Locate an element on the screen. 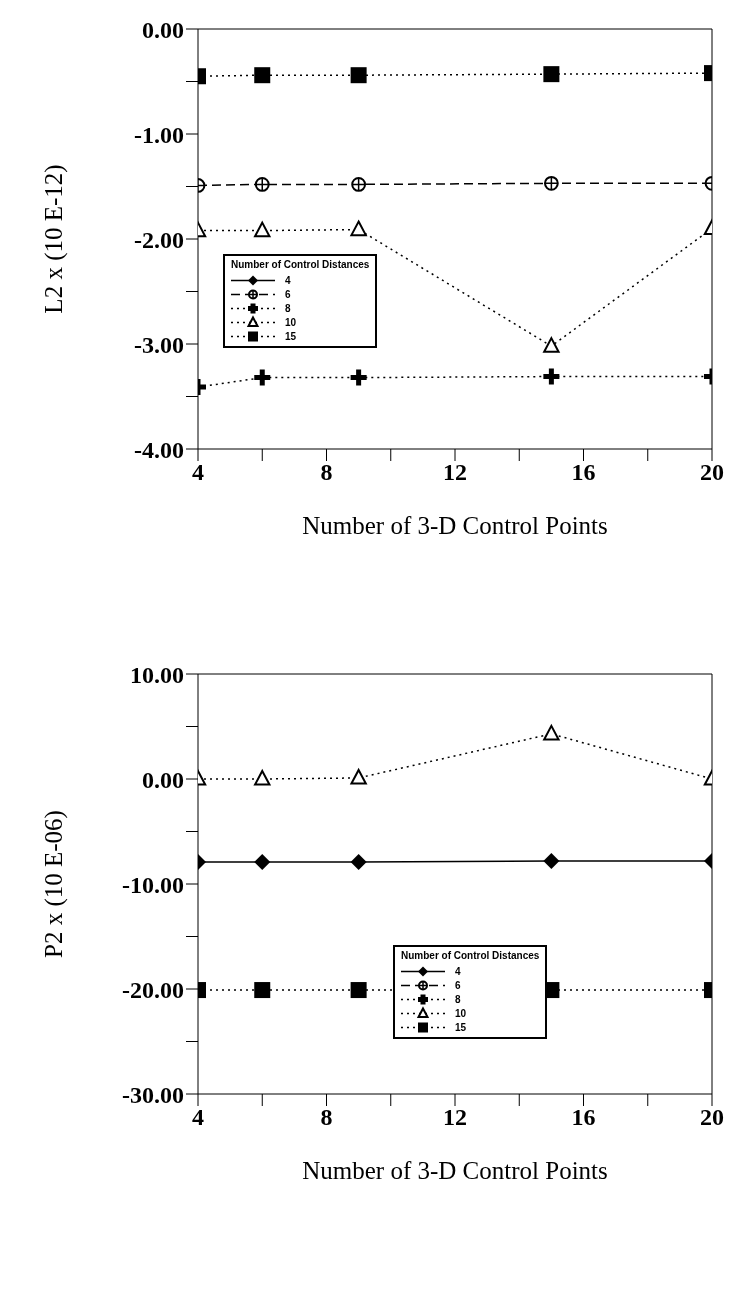 The image size is (755, 1316). y-tick-label: -3.00 is located at coordinates (159, 344).